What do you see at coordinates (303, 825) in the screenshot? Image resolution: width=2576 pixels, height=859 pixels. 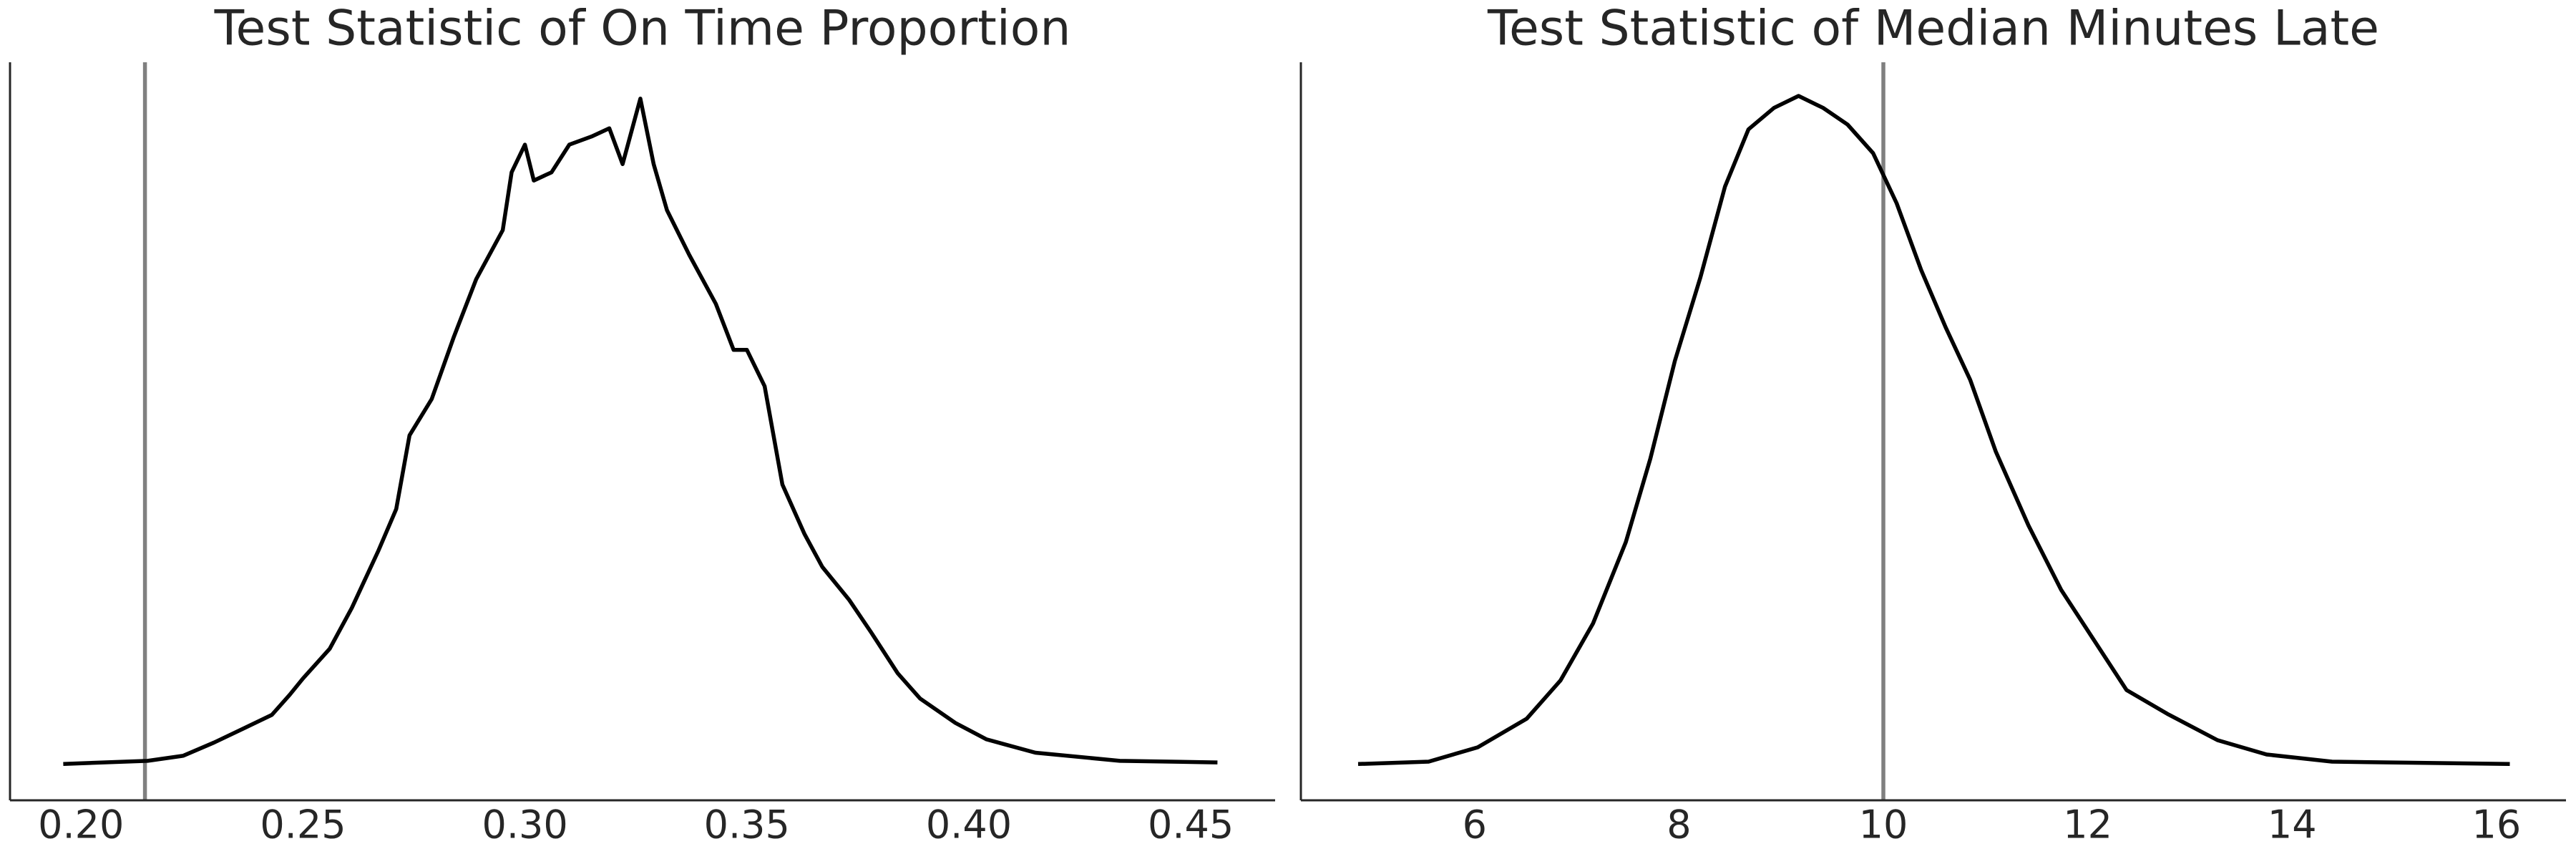 I see `x-tick-label: 0.25` at bounding box center [303, 825].